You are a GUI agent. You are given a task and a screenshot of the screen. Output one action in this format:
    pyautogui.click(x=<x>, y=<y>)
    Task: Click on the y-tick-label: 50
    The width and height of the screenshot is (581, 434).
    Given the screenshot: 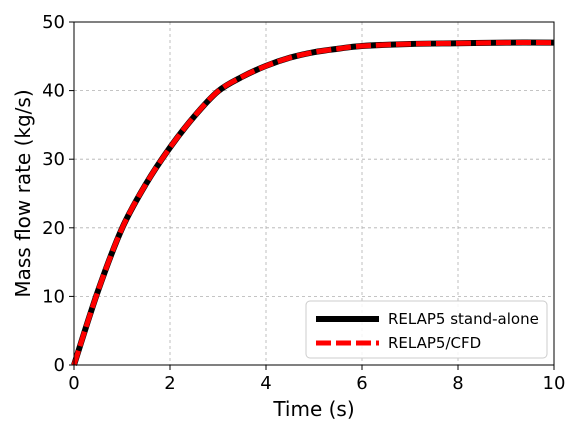 What is the action you would take?
    pyautogui.click(x=53, y=22)
    